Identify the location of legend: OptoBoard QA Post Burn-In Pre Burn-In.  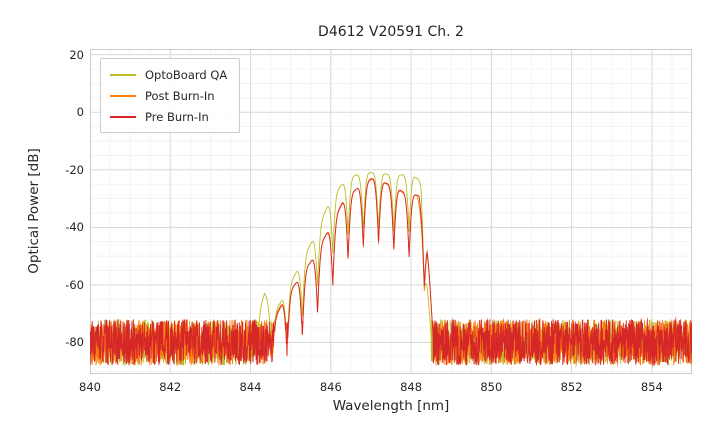
(170, 95).